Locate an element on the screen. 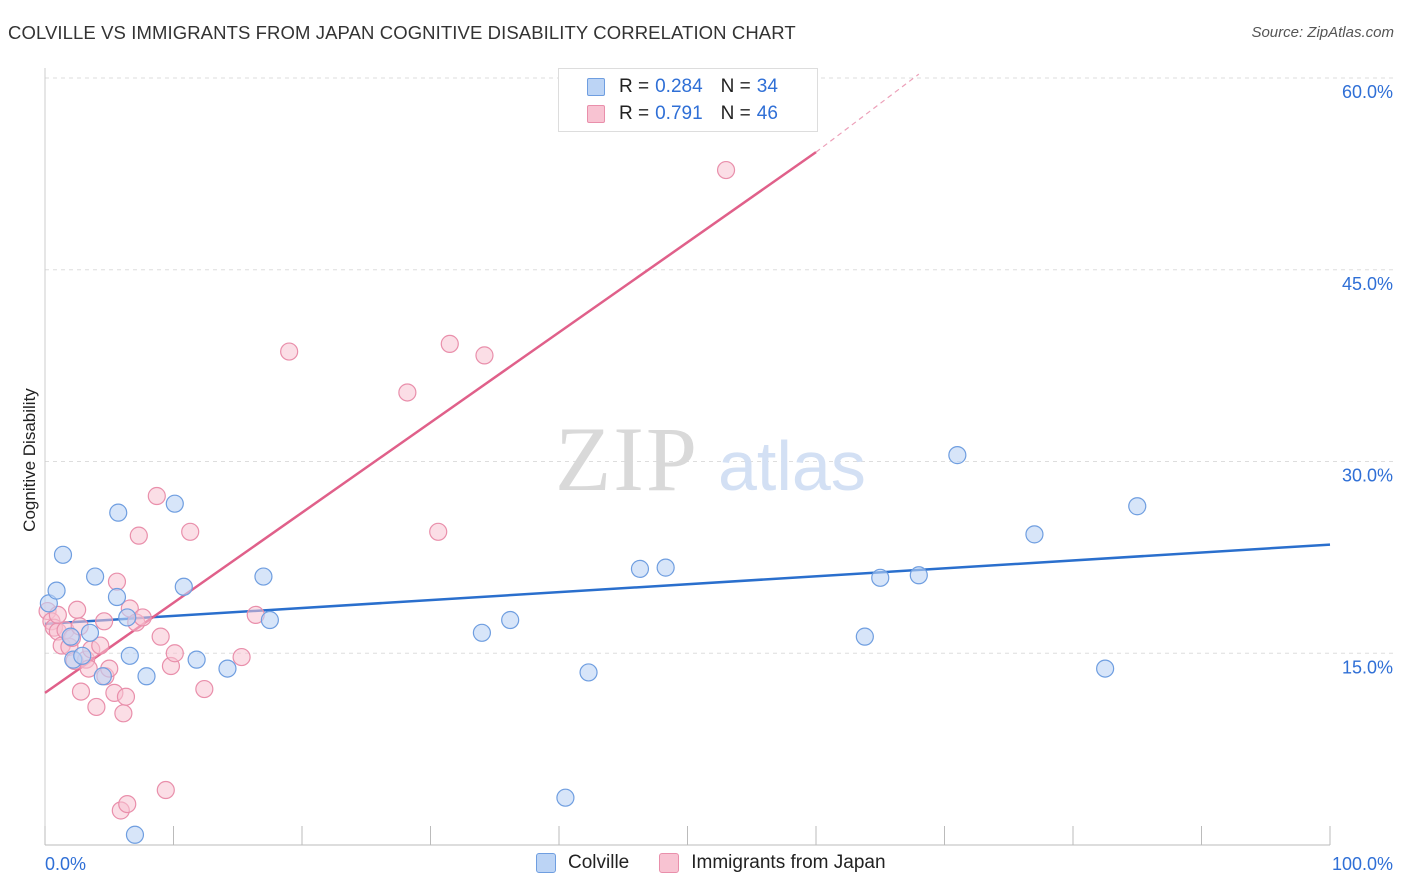  legend-label-japan: Immigrants from Japan is located at coordinates (788, 862).